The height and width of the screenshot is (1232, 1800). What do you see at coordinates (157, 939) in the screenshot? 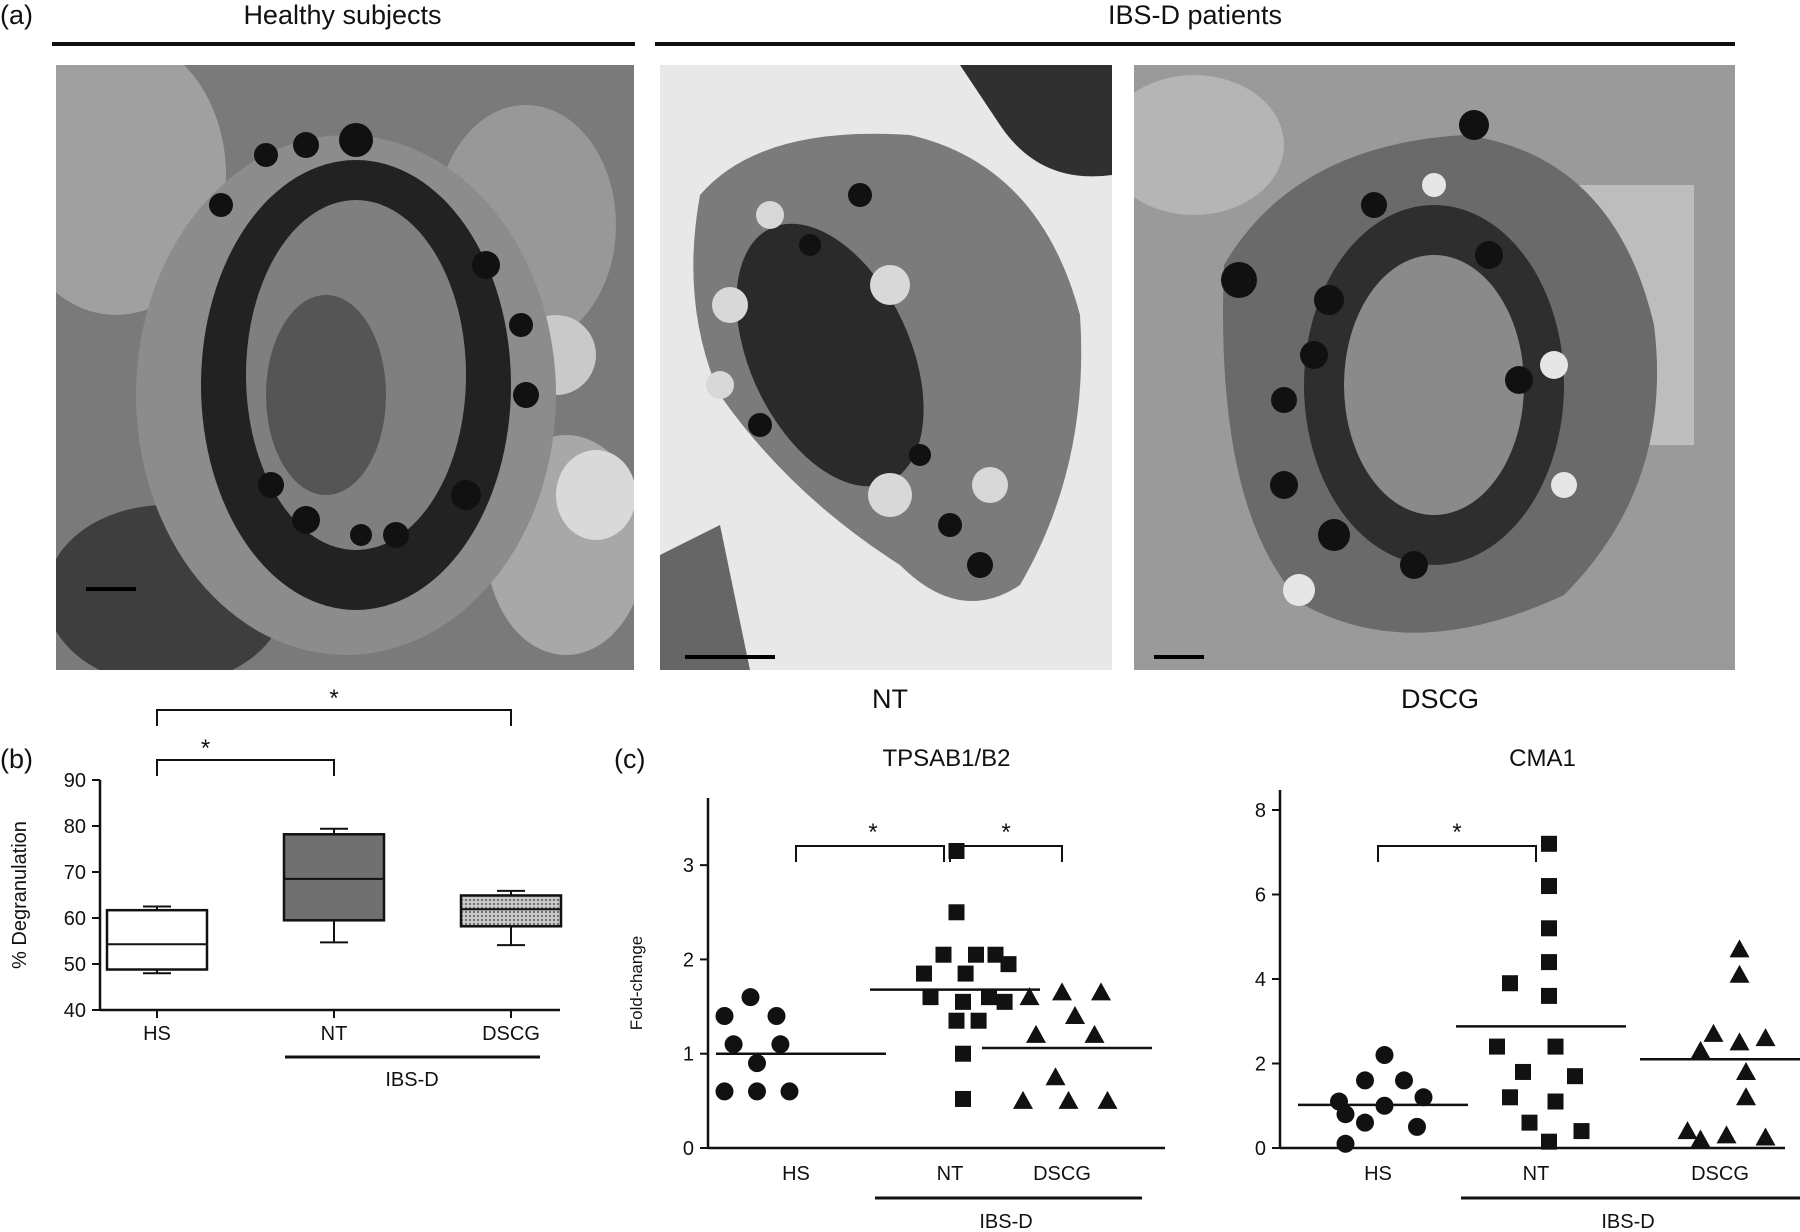
I see `box-HS` at bounding box center [157, 939].